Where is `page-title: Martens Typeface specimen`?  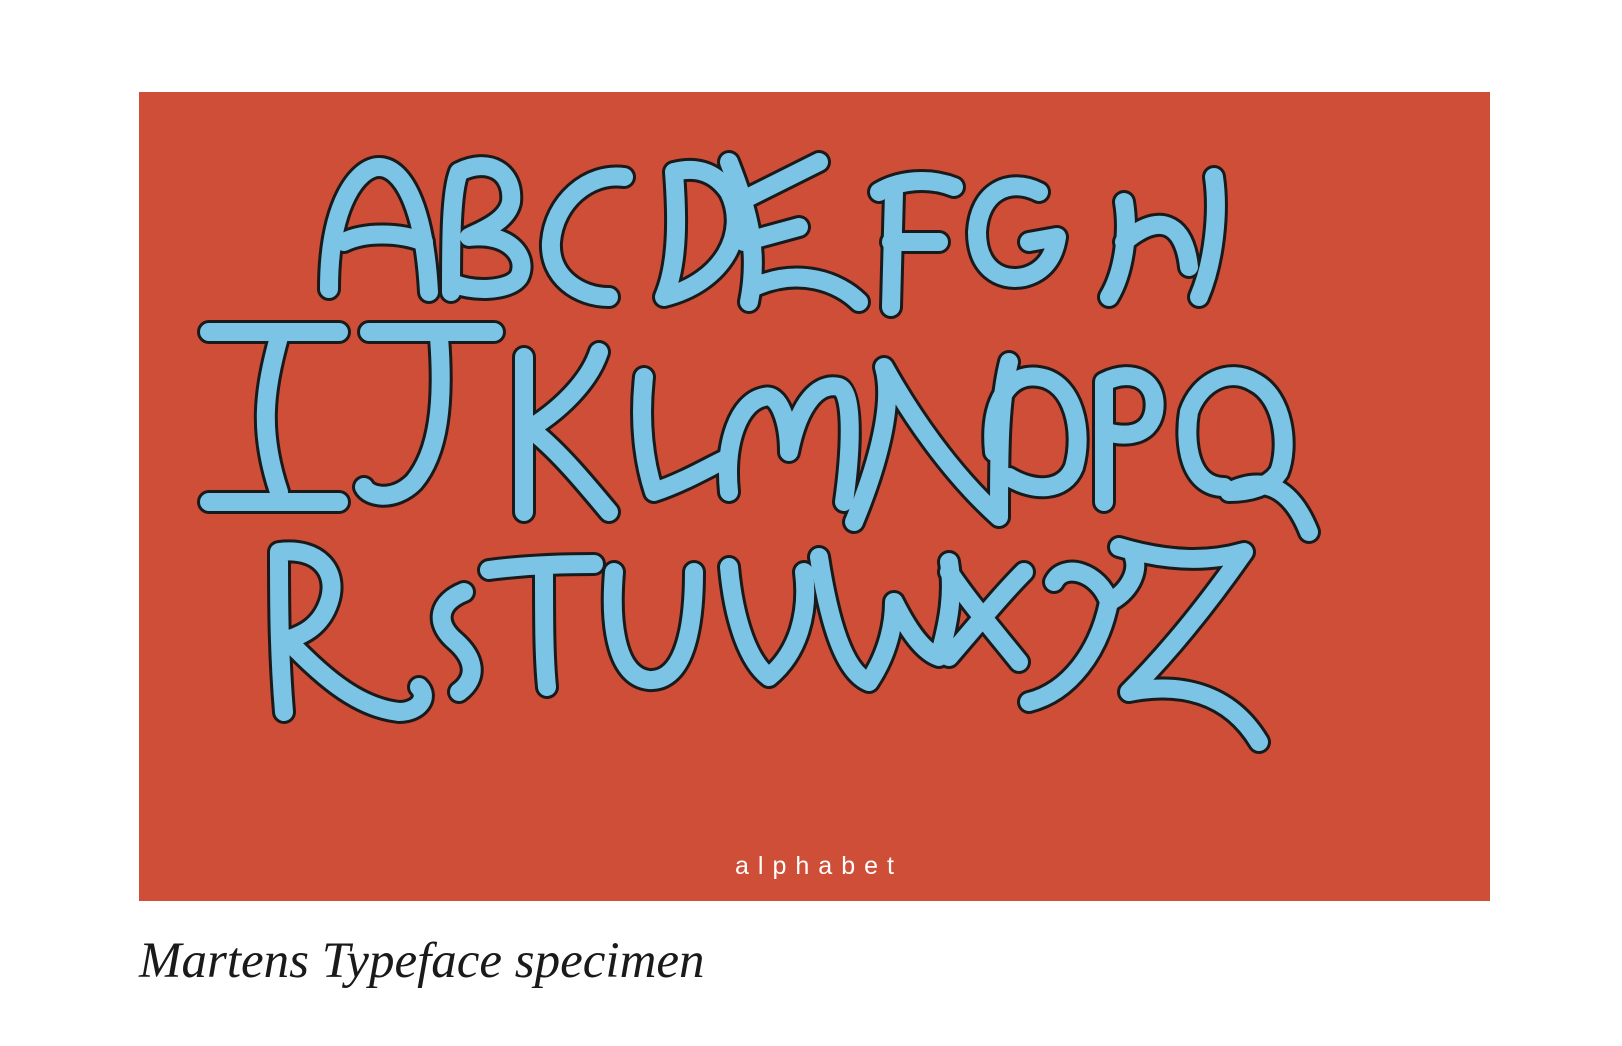 page-title: Martens Typeface specimen is located at coordinates (422, 961).